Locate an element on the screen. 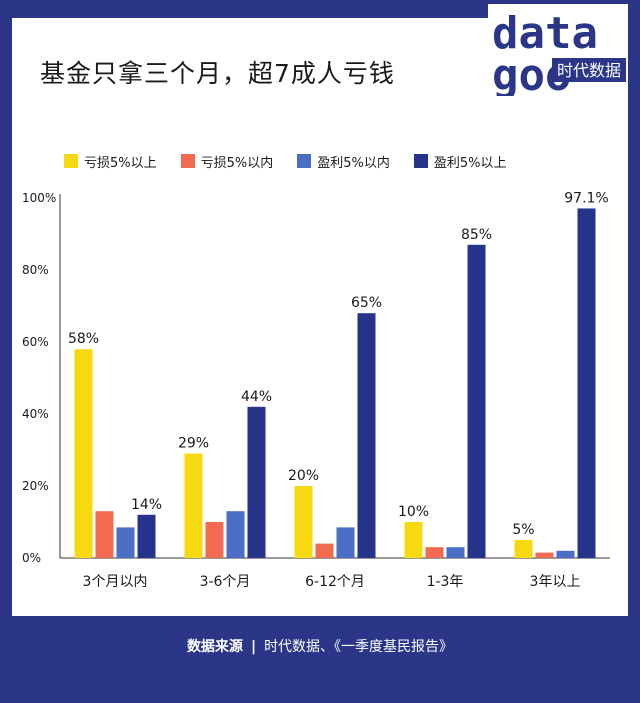  logo-line1: data is located at coordinates (545, 33).